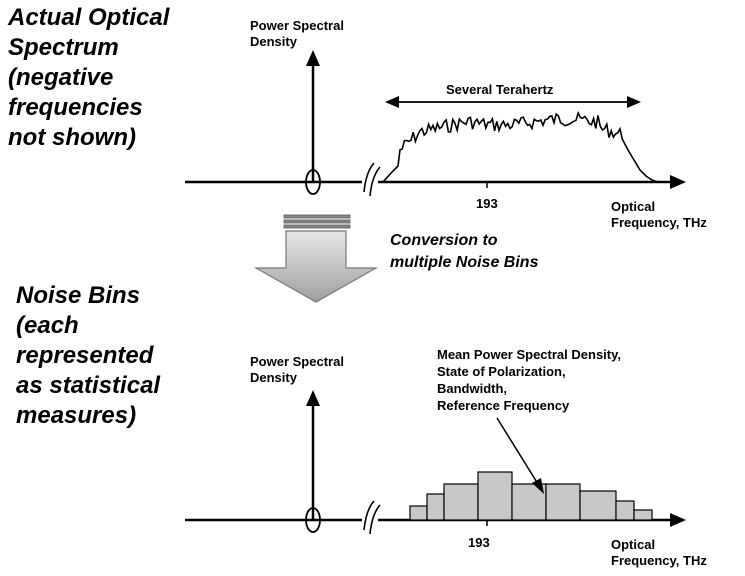 The width and height of the screenshot is (745, 576). What do you see at coordinates (371, 517) in the screenshot?
I see `bottom-axis-break` at bounding box center [371, 517].